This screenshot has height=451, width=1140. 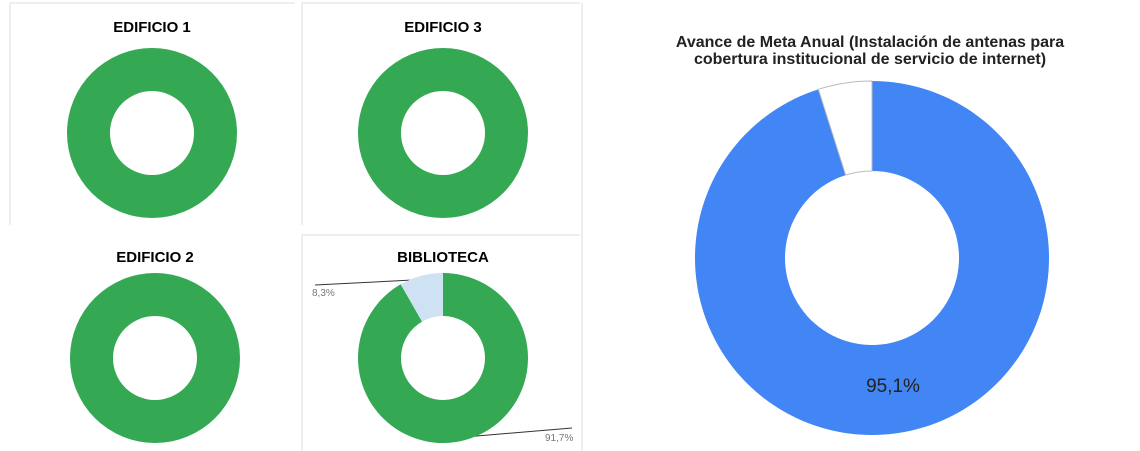 What do you see at coordinates (518, 432) in the screenshot?
I see `leader-line` at bounding box center [518, 432].